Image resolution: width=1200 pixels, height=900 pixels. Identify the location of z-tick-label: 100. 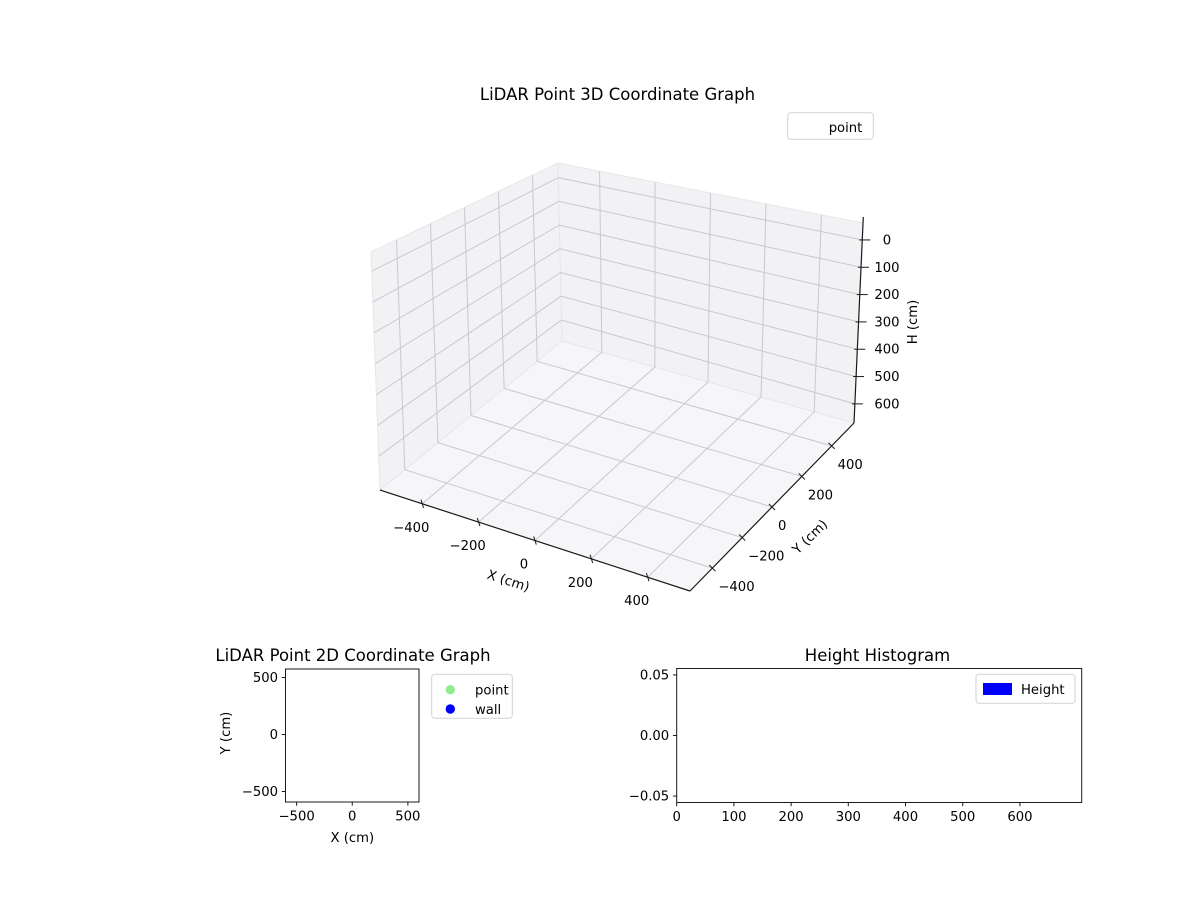
(886, 268).